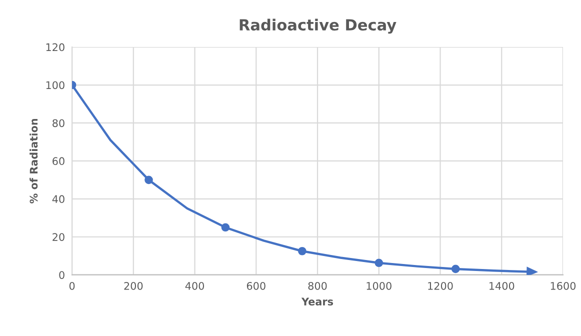 This screenshot has width=581, height=336. I want to click on x-tick-label: 1400, so click(502, 286).